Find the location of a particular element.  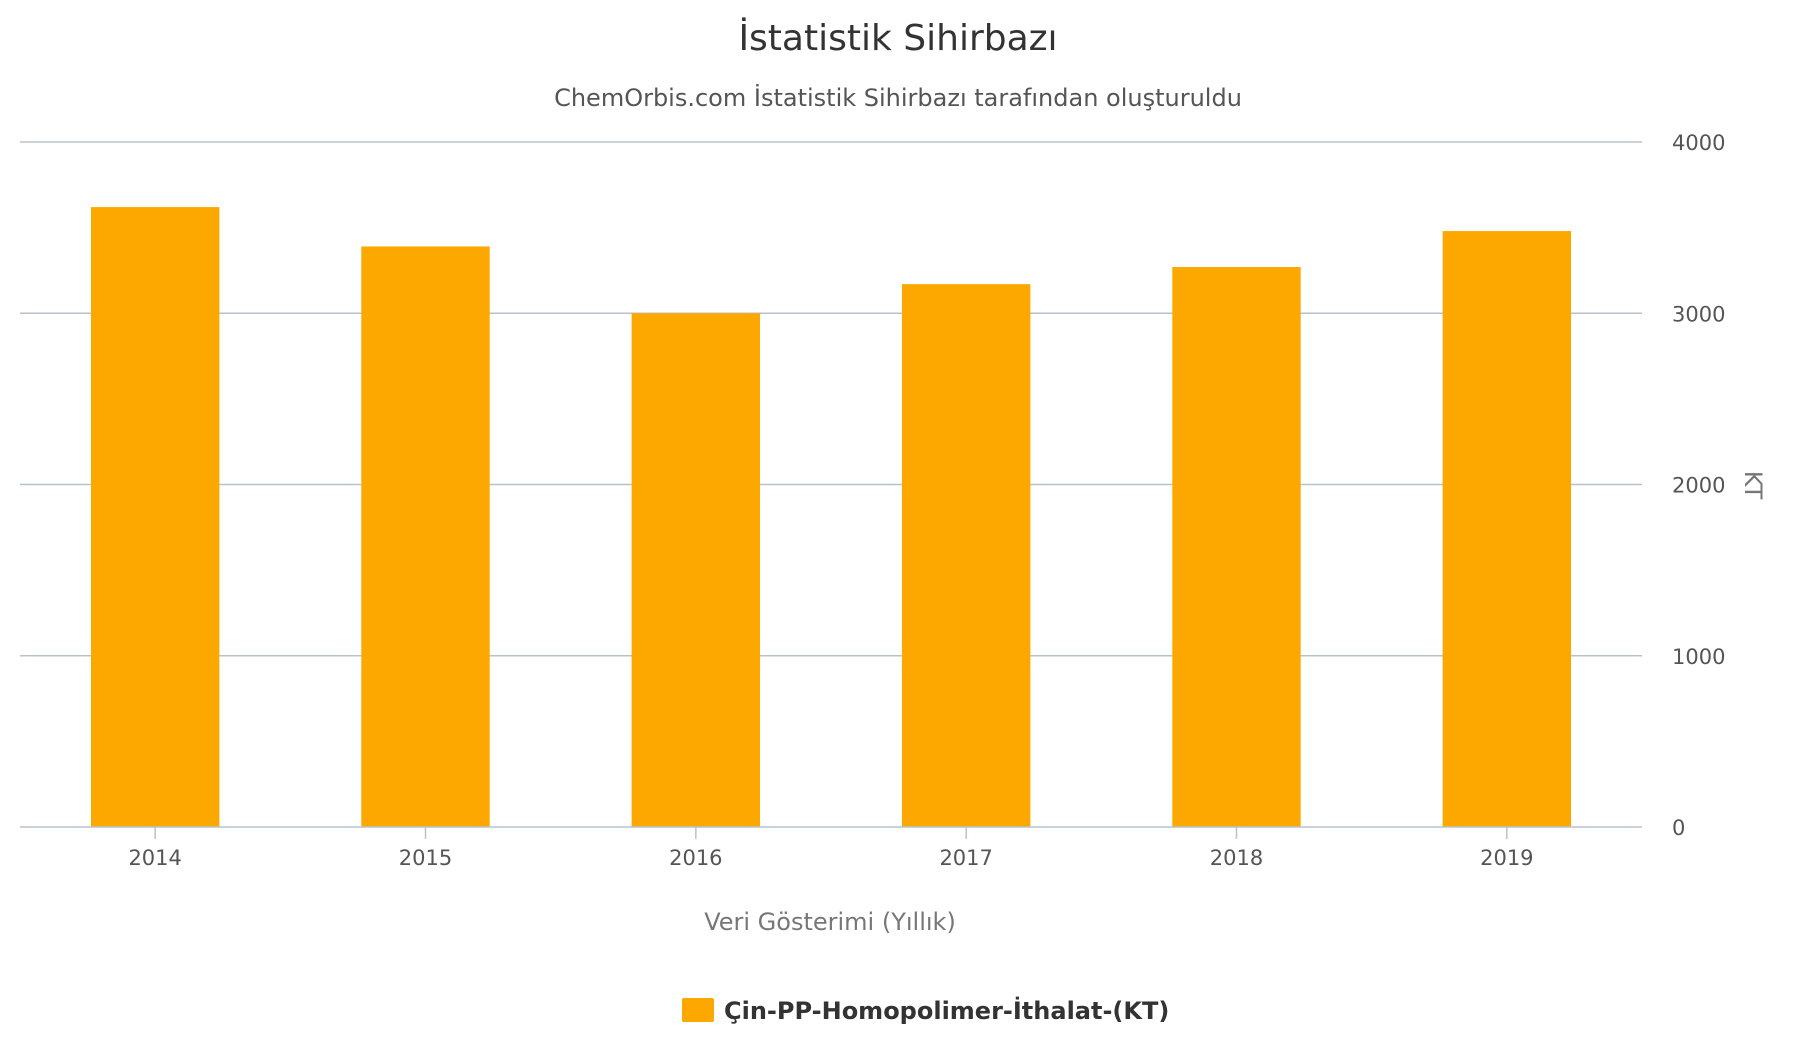

y-axis-title: KT is located at coordinates (1753, 485).